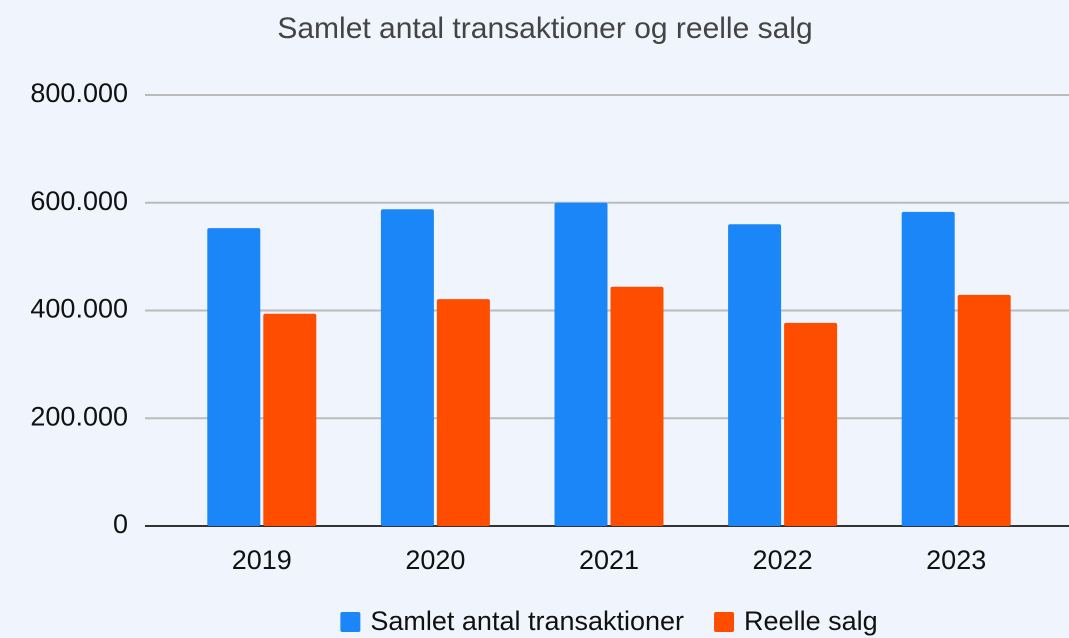 The height and width of the screenshot is (638, 1069). Describe the element at coordinates (527, 621) in the screenshot. I see `legend-label: Samlet antal transaktioner` at that location.